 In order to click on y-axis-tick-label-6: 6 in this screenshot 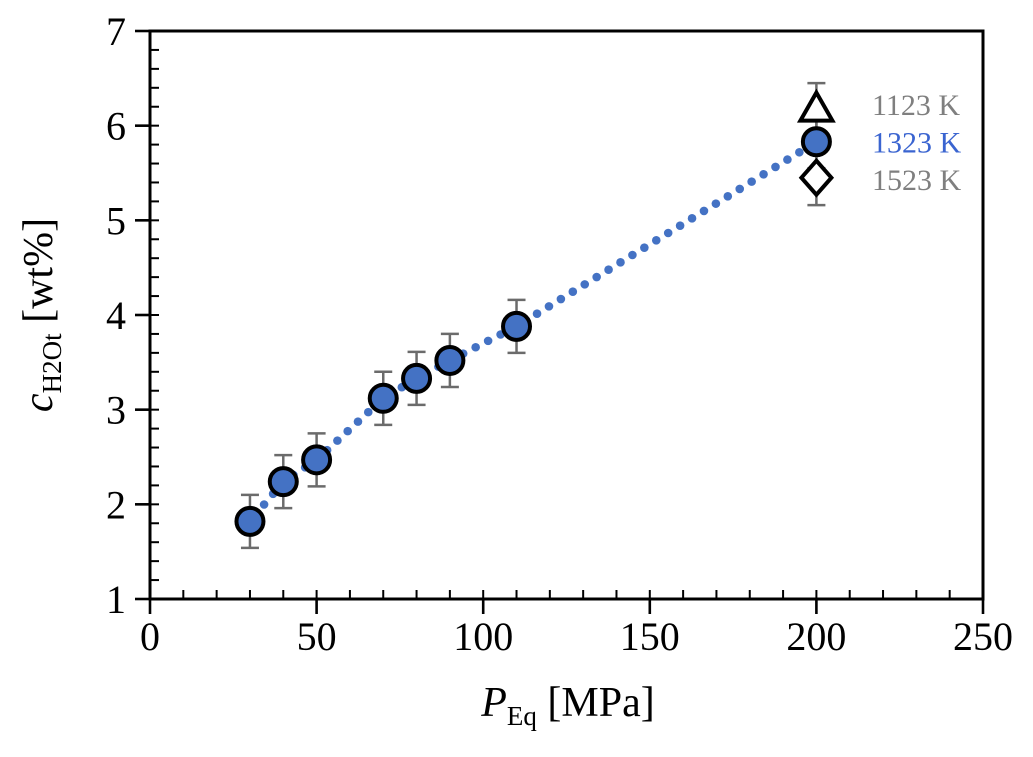, I will do `click(116, 126)`.